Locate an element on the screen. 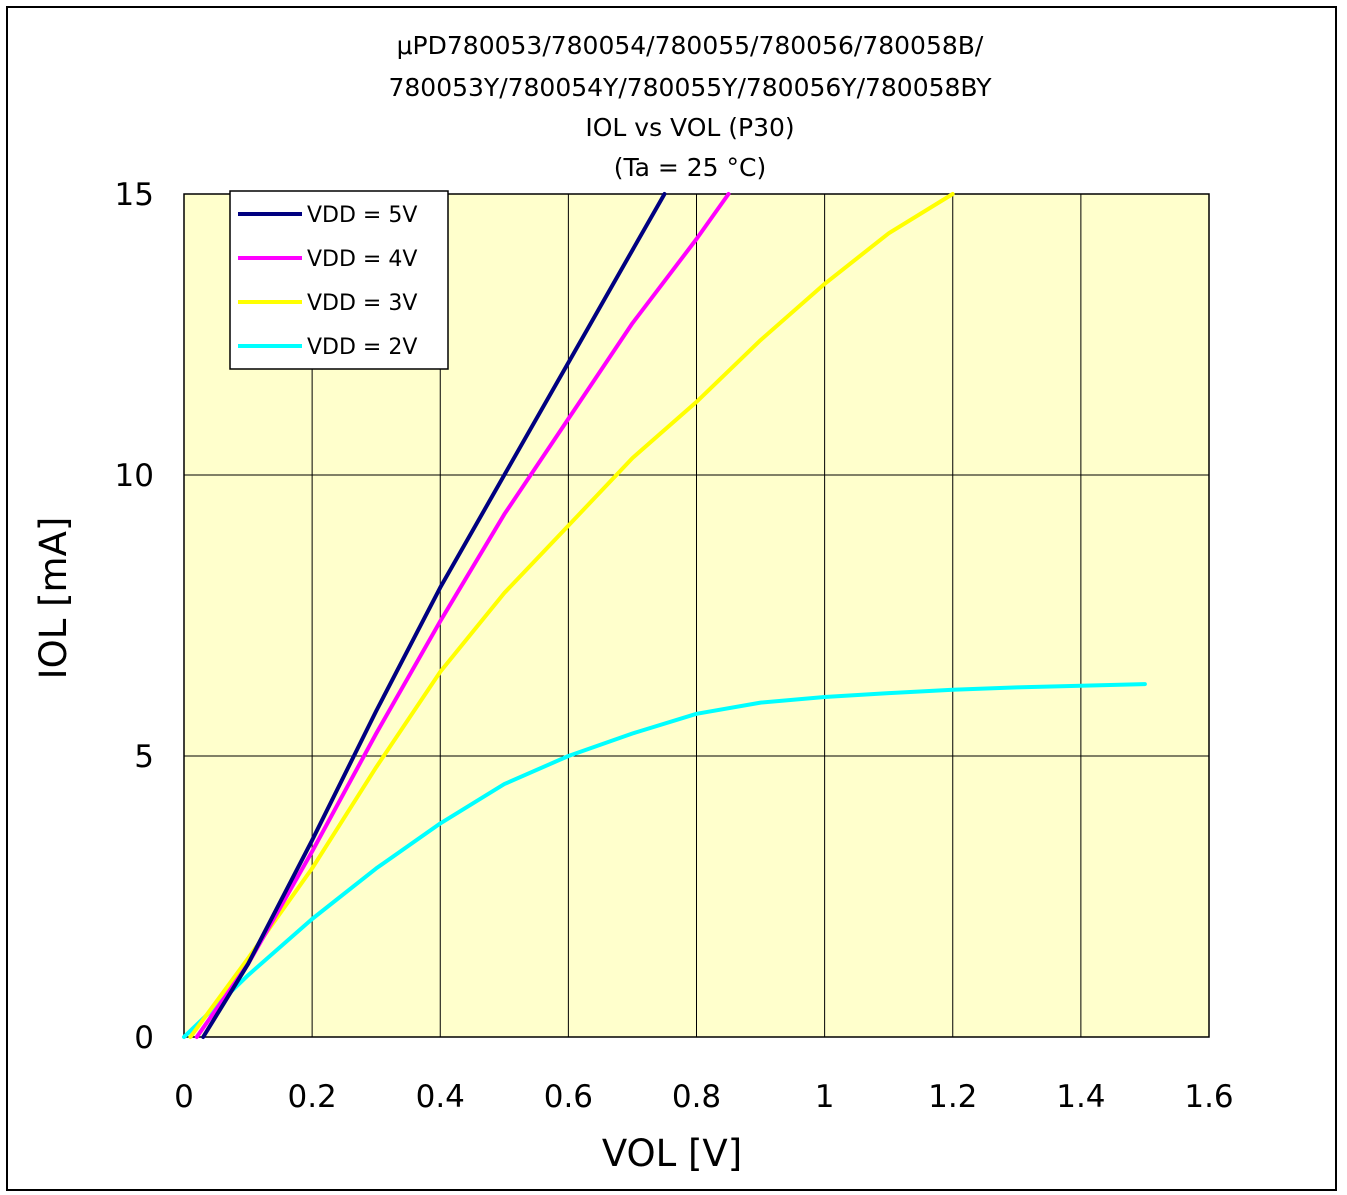  x-tick-label-0: 0 is located at coordinates (184, 1097).